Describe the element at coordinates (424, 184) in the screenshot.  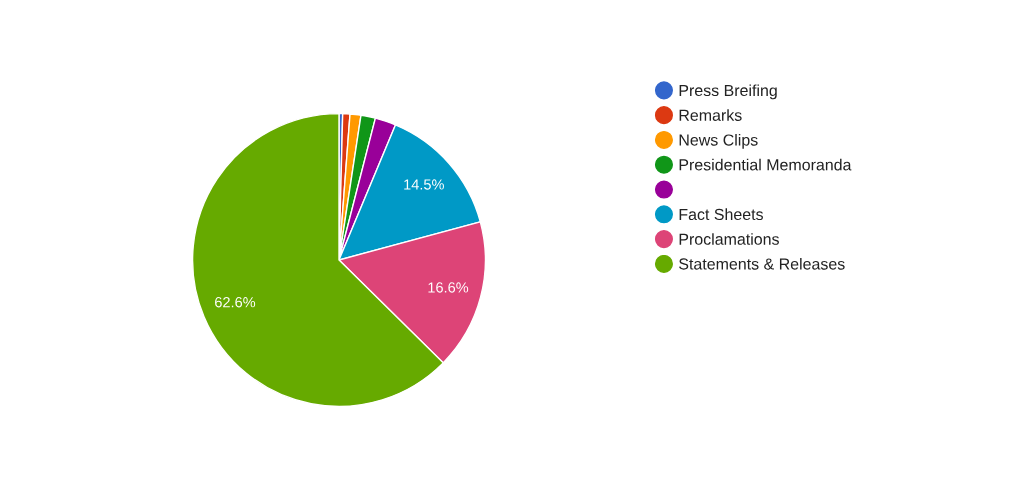
I see `data-label: 14.5%` at that location.